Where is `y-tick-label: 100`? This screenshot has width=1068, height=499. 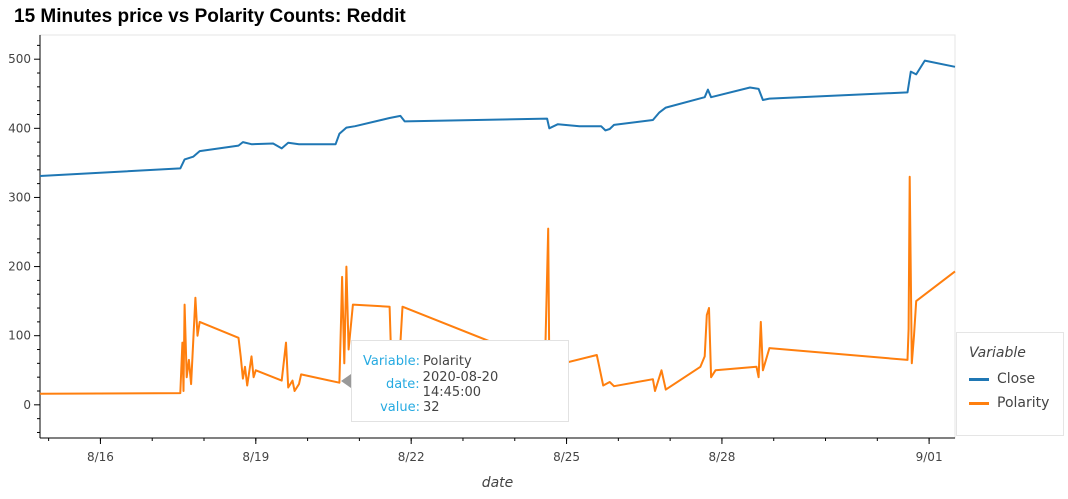
y-tick-label: 100 is located at coordinates (19, 336).